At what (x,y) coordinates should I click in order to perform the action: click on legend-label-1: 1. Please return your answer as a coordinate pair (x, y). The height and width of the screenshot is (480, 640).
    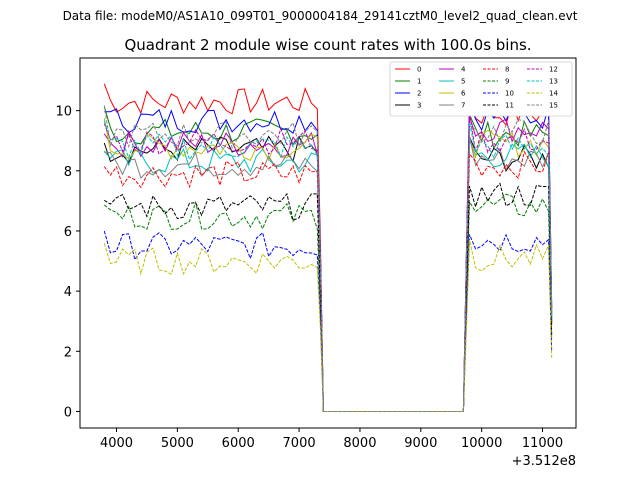
    Looking at the image, I should click on (419, 82).